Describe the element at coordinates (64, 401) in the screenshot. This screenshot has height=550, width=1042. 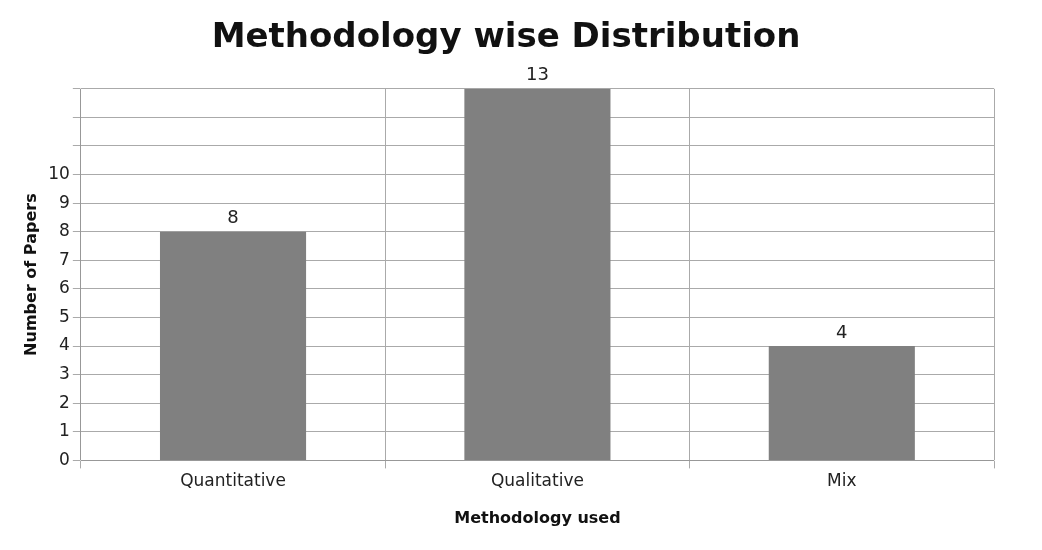
I see `y-tick-label: 2` at that location.